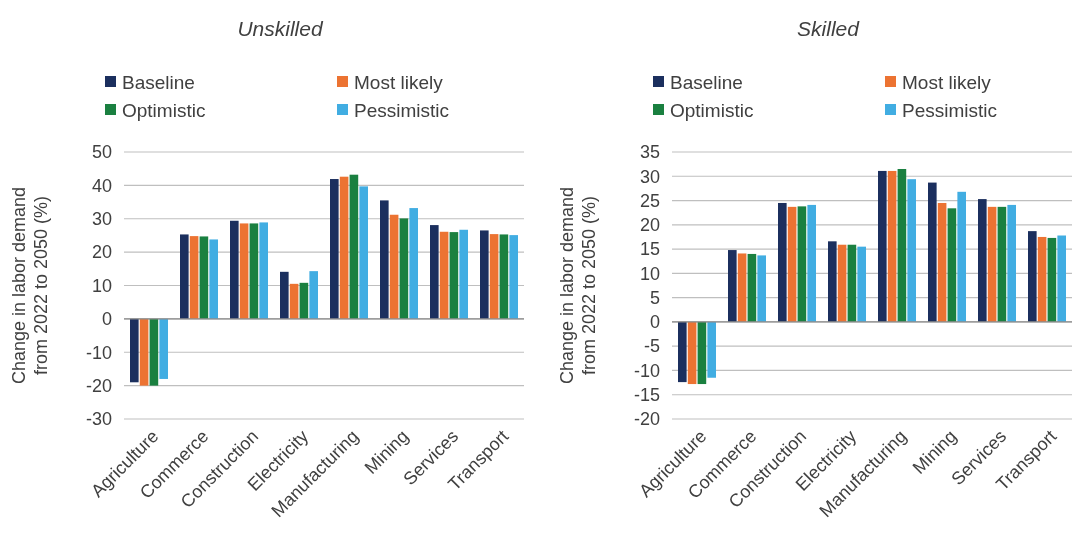 This screenshot has height=534, width=1088. Describe the element at coordinates (101, 152) in the screenshot. I see `y-tick-label: 50` at that location.